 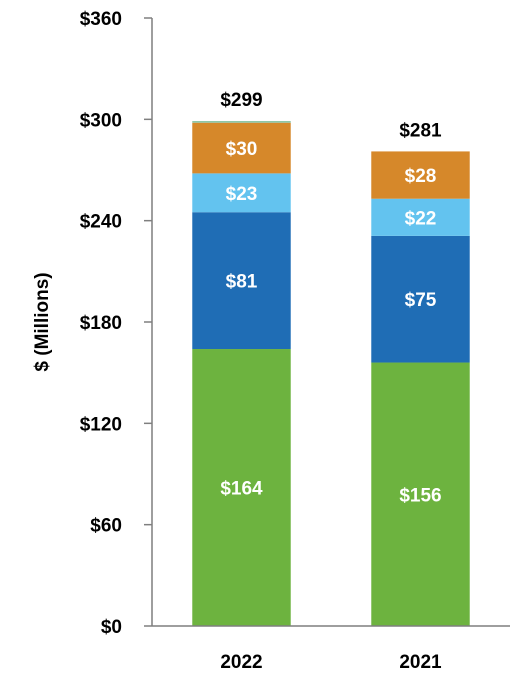 I want to click on total-label: $281, so click(x=420, y=130).